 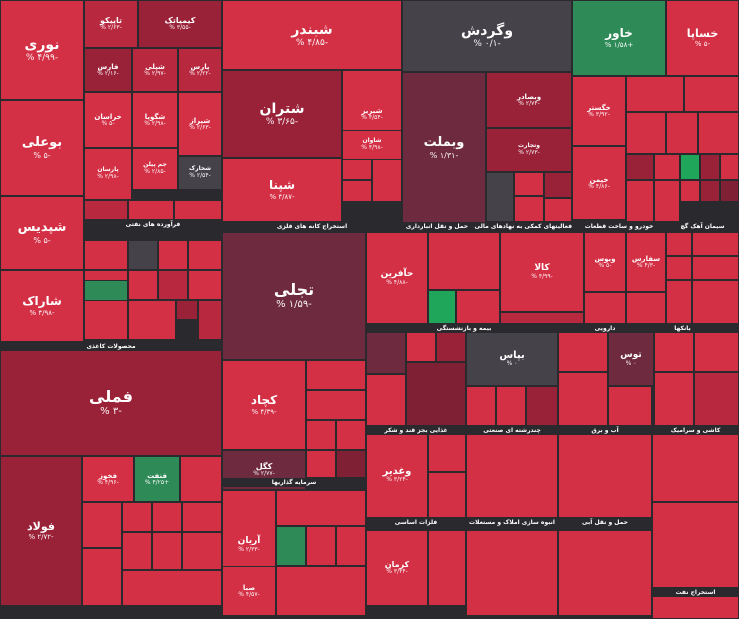 What do you see at coordinates (529, 150) in the screenshot?
I see `ticker-tile: وتجارت -۲/۷۳ %` at bounding box center [529, 150].